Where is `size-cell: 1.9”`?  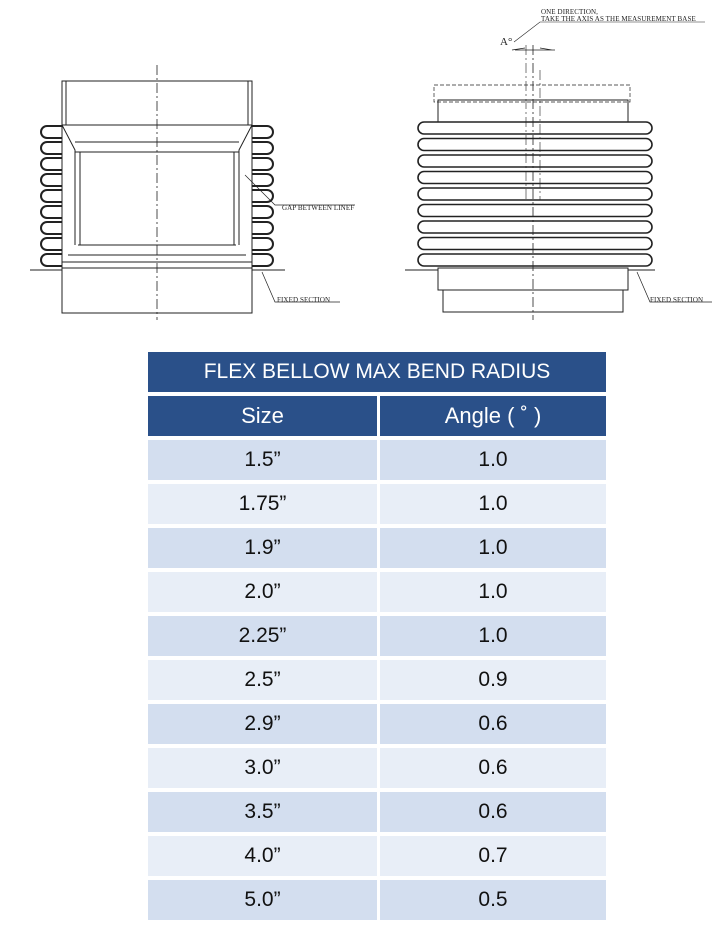 size-cell: 1.9” is located at coordinates (262, 548).